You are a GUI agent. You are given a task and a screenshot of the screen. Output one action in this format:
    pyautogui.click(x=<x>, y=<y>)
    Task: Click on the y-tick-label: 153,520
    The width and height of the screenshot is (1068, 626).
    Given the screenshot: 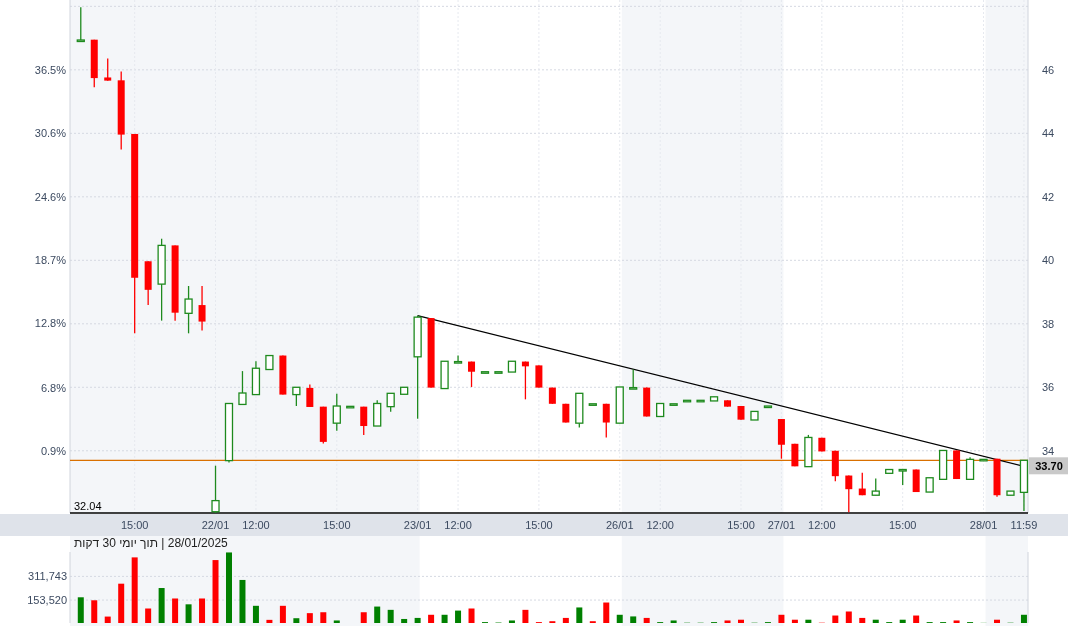 What is the action you would take?
    pyautogui.click(x=47, y=600)
    